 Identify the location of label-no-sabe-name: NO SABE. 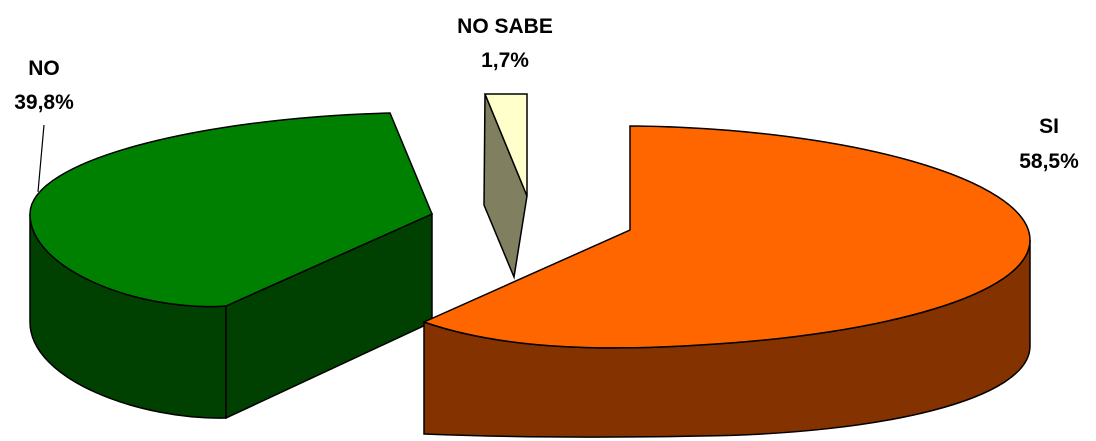
(505, 26).